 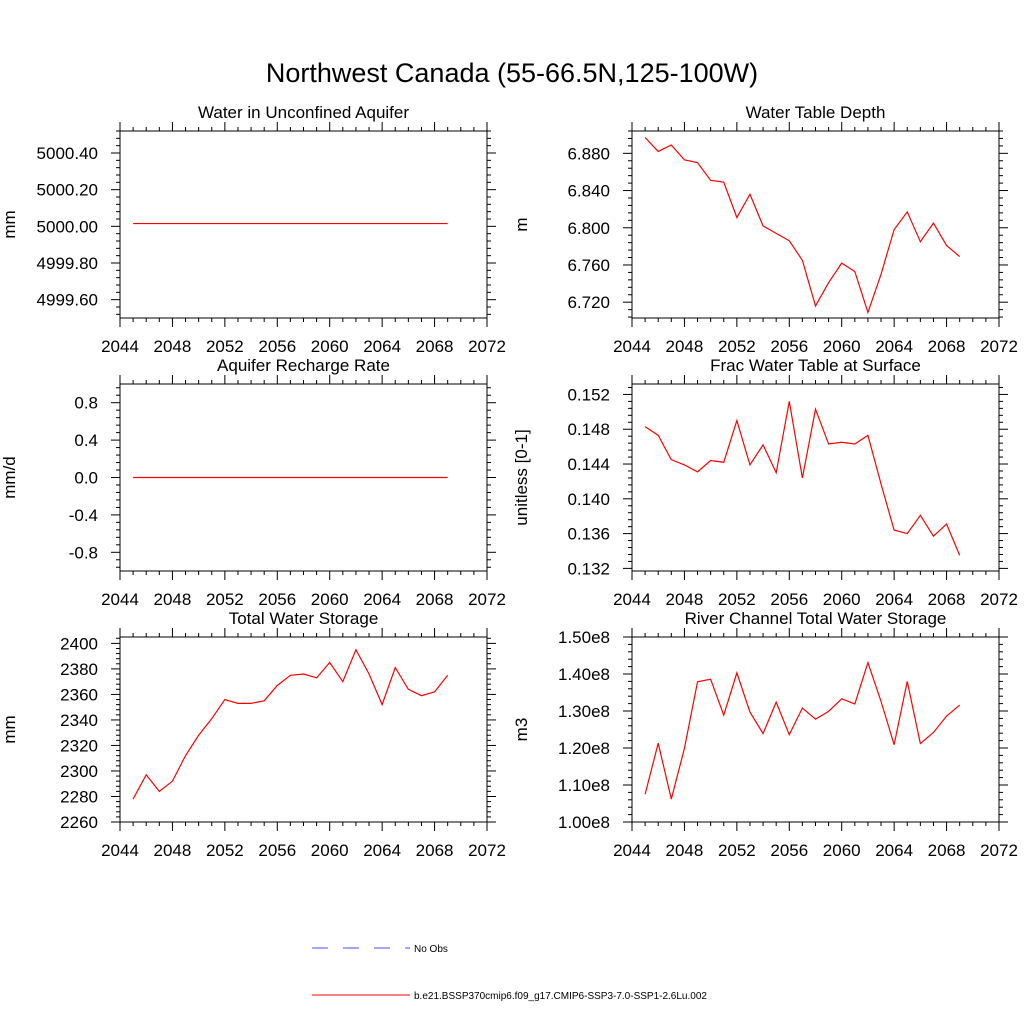 I want to click on y-tick-label: 5000.20, so click(x=67, y=190).